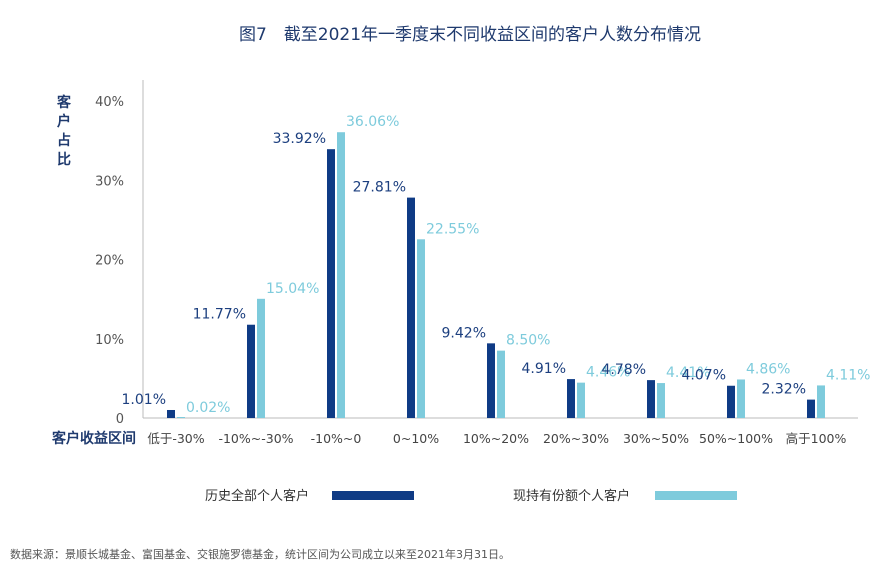  What do you see at coordinates (64, 121) in the screenshot?
I see `y-axis-label-char: 户` at bounding box center [64, 121].